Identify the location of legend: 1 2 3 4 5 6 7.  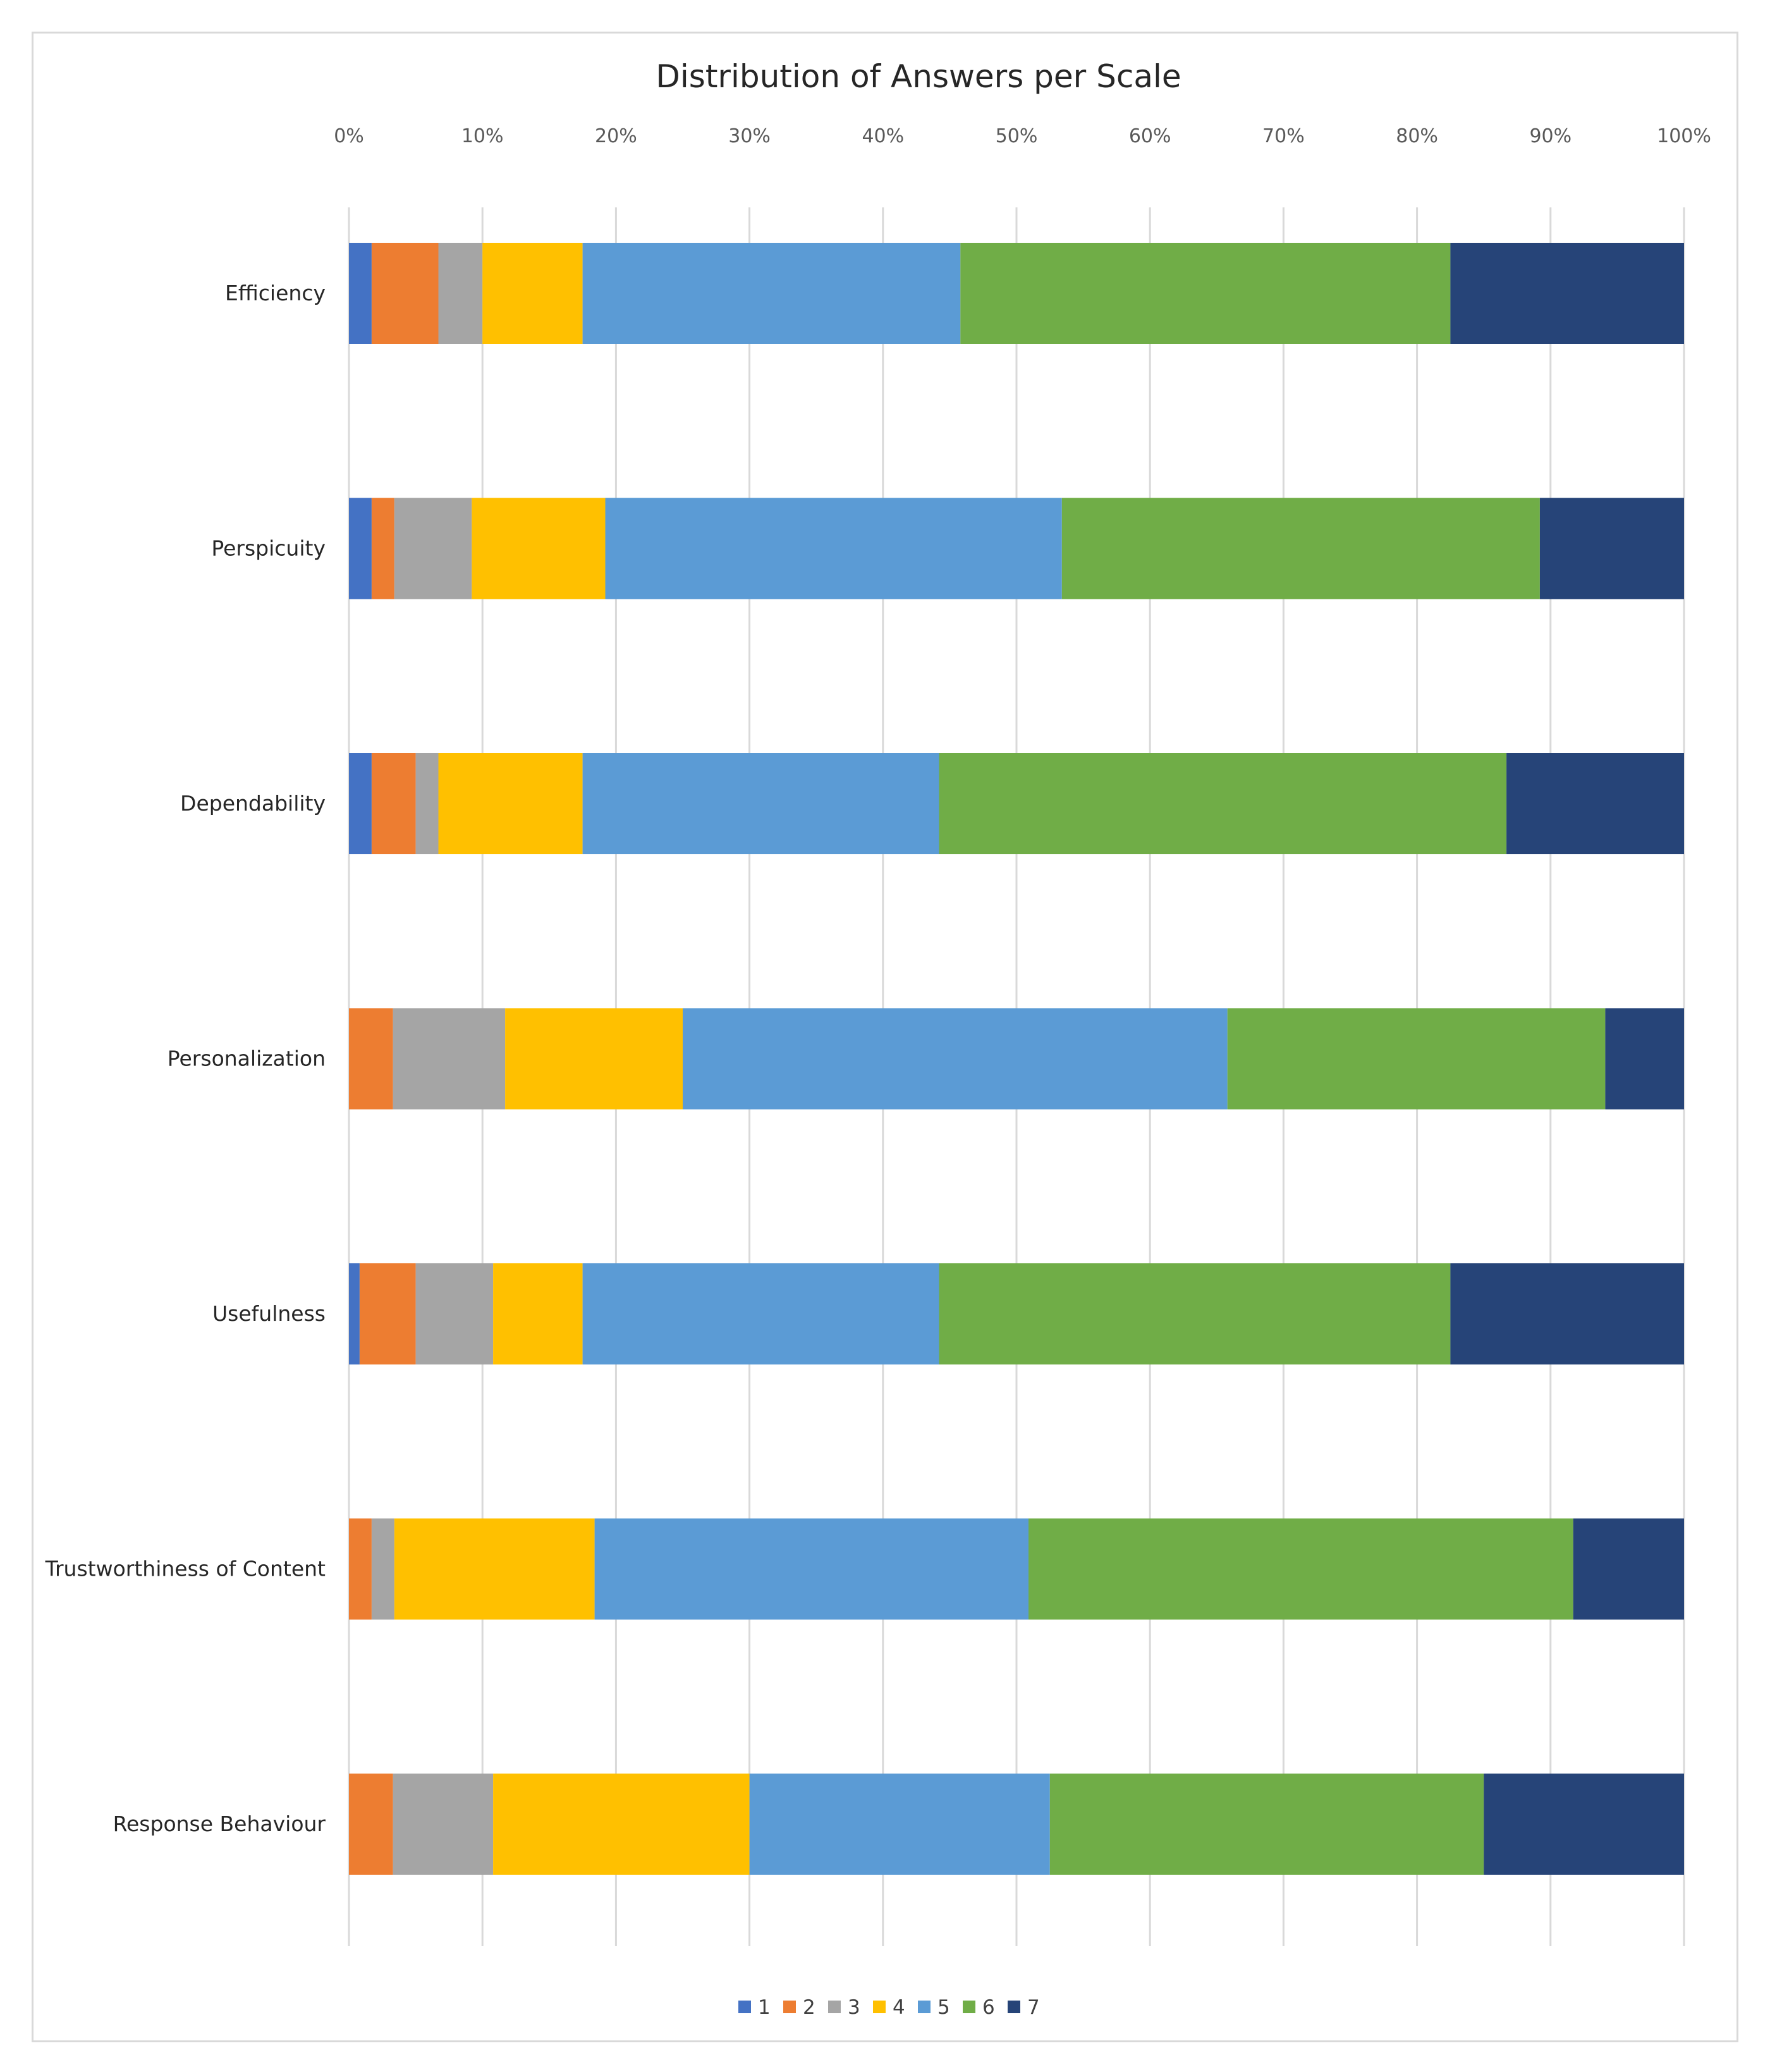
(889, 2007).